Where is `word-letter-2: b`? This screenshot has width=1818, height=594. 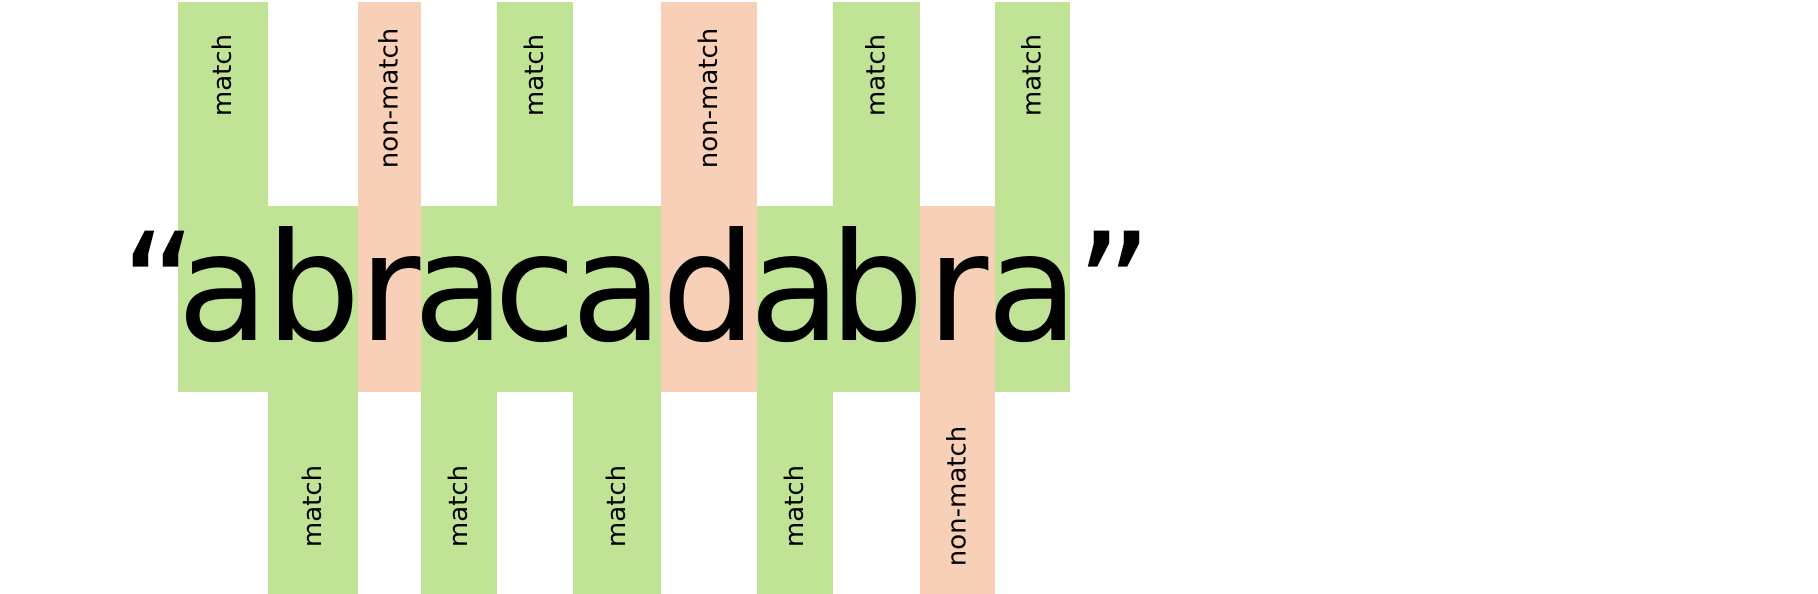 word-letter-2: b is located at coordinates (312, 289).